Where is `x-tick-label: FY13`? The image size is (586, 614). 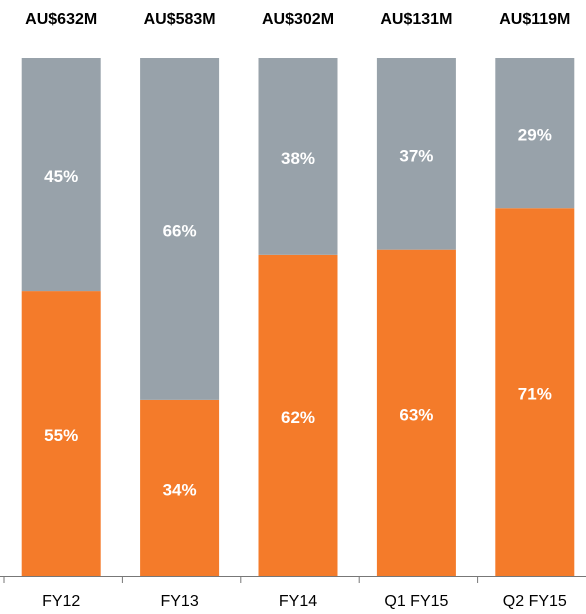 x-tick-label: FY13 is located at coordinates (179, 601).